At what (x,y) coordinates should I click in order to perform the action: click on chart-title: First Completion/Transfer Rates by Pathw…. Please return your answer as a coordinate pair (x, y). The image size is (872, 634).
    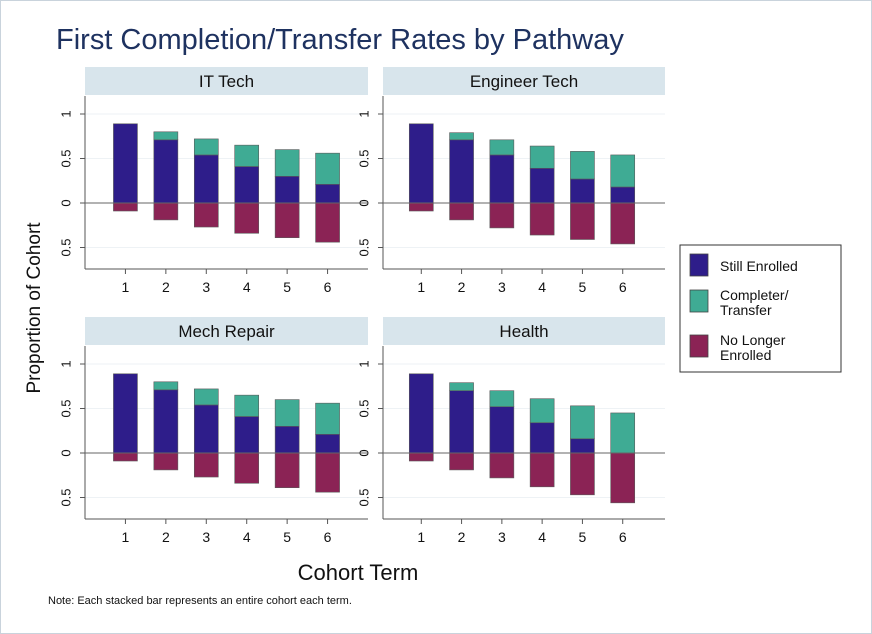
    Looking at the image, I should click on (340, 40).